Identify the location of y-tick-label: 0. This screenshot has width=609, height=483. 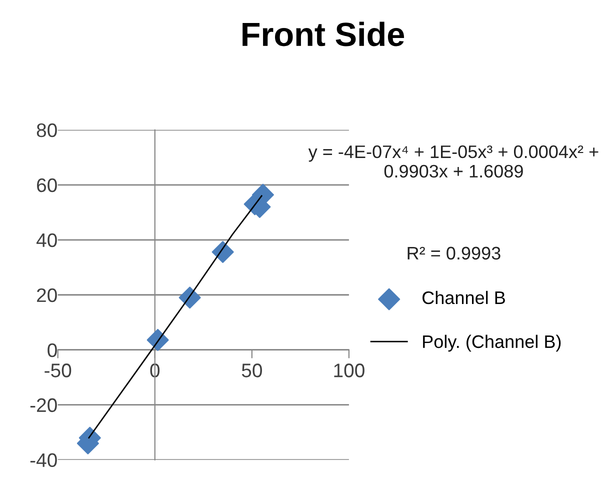
(52, 350).